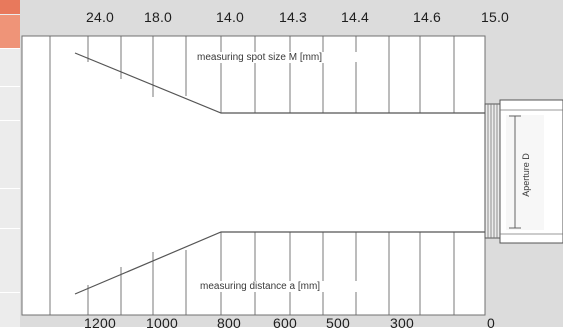 This screenshot has height=331, width=563. Describe the element at coordinates (427, 17) in the screenshot. I see `spot-size-tick-label: 14.6` at that location.